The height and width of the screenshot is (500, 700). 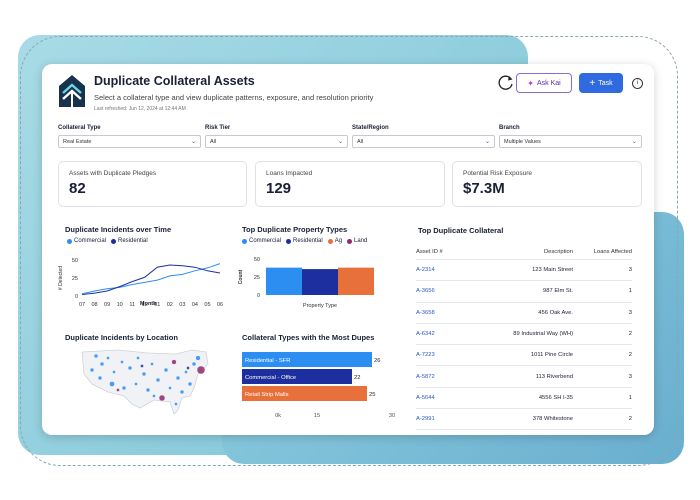 What do you see at coordinates (630, 270) in the screenshot?
I see `loans-affected-cell: 3` at bounding box center [630, 270].